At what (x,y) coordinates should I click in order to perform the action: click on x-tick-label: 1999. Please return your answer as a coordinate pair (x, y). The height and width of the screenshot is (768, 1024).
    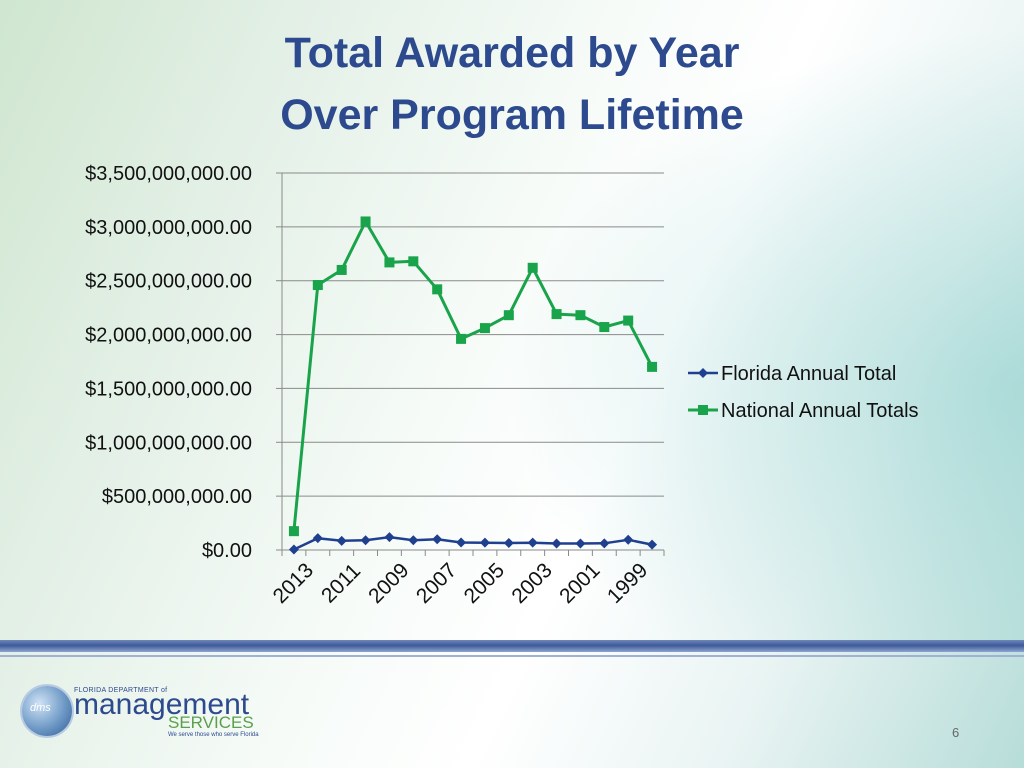
    Looking at the image, I should click on (627, 583).